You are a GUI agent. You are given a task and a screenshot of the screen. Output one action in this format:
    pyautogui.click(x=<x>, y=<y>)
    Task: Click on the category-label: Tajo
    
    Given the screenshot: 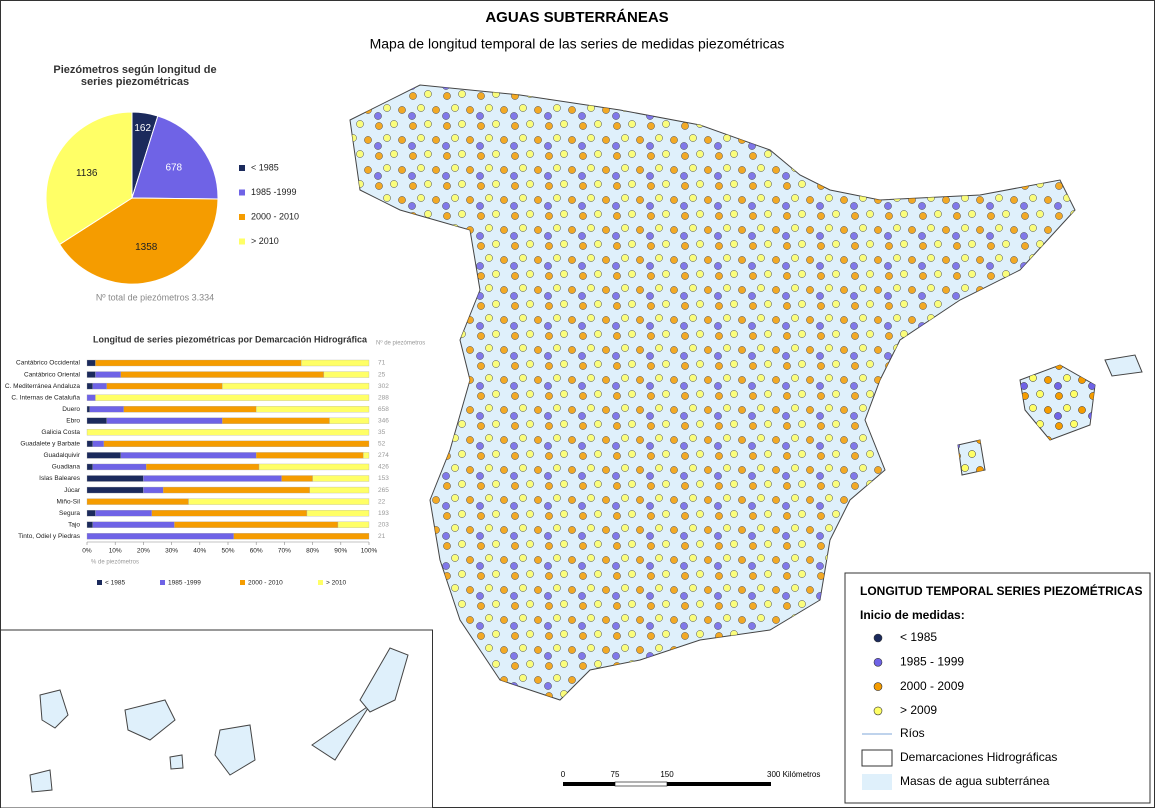 What is the action you would take?
    pyautogui.click(x=74, y=524)
    